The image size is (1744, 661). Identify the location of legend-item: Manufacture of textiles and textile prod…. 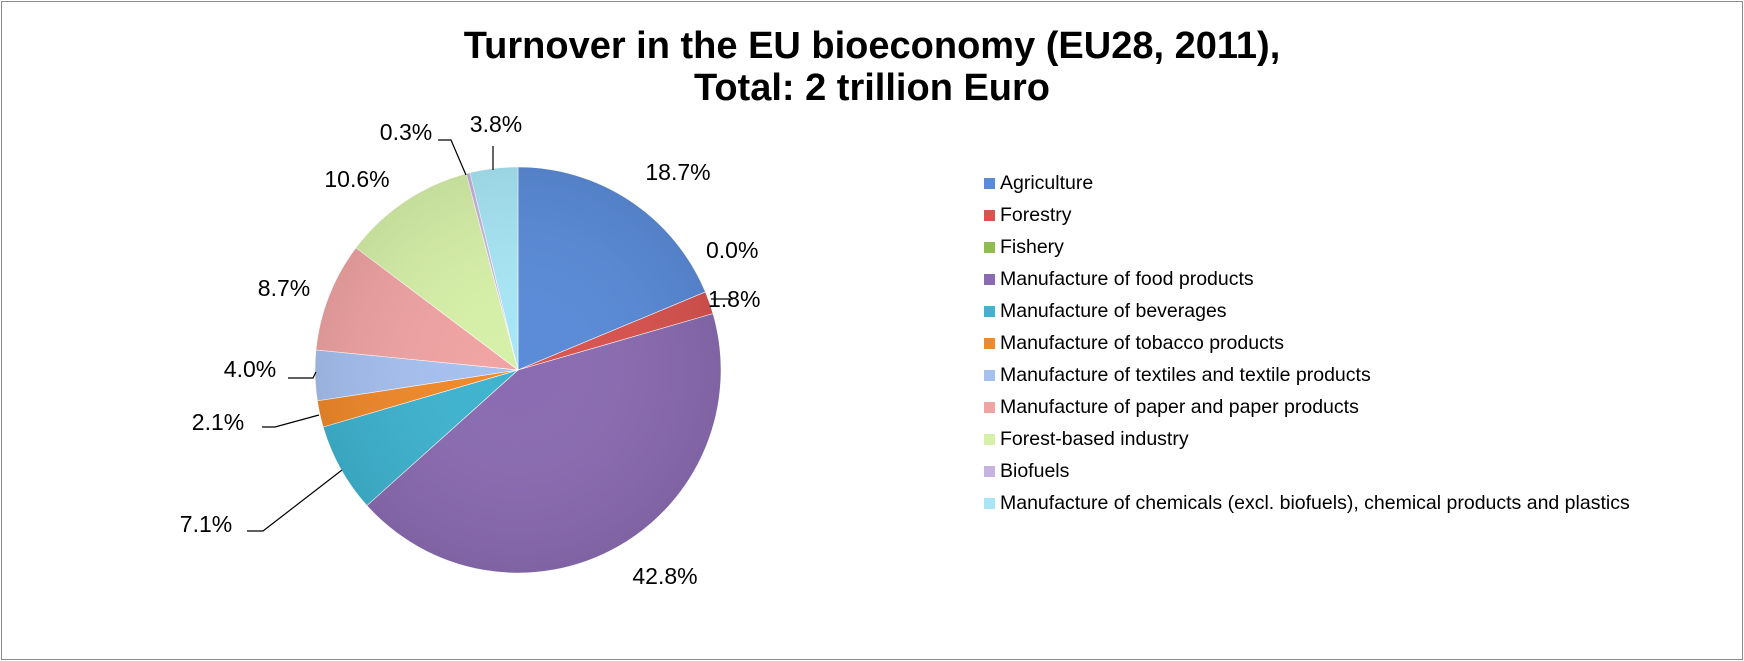
(1307, 375).